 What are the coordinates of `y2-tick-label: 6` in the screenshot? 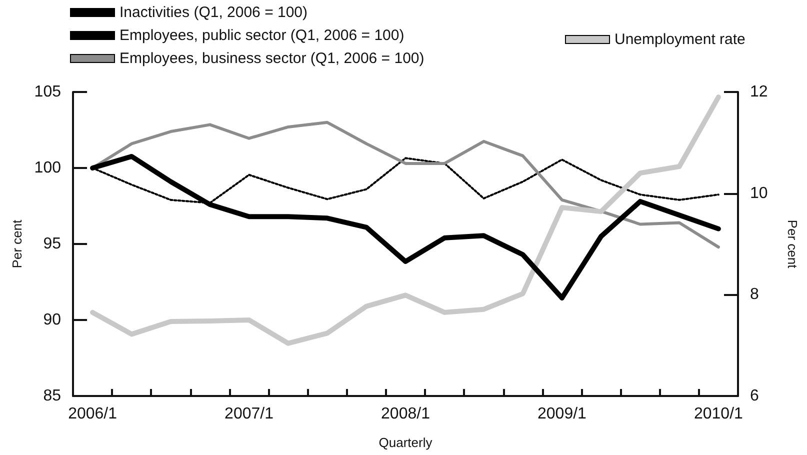 It's located at (754, 396).